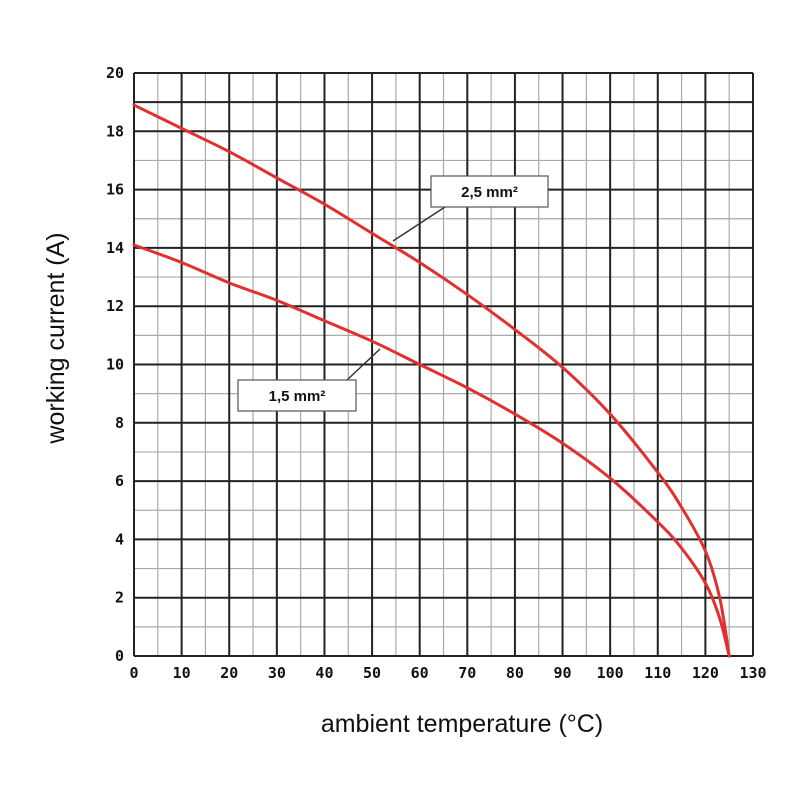  I want to click on x-tick-label: 0, so click(133, 673).